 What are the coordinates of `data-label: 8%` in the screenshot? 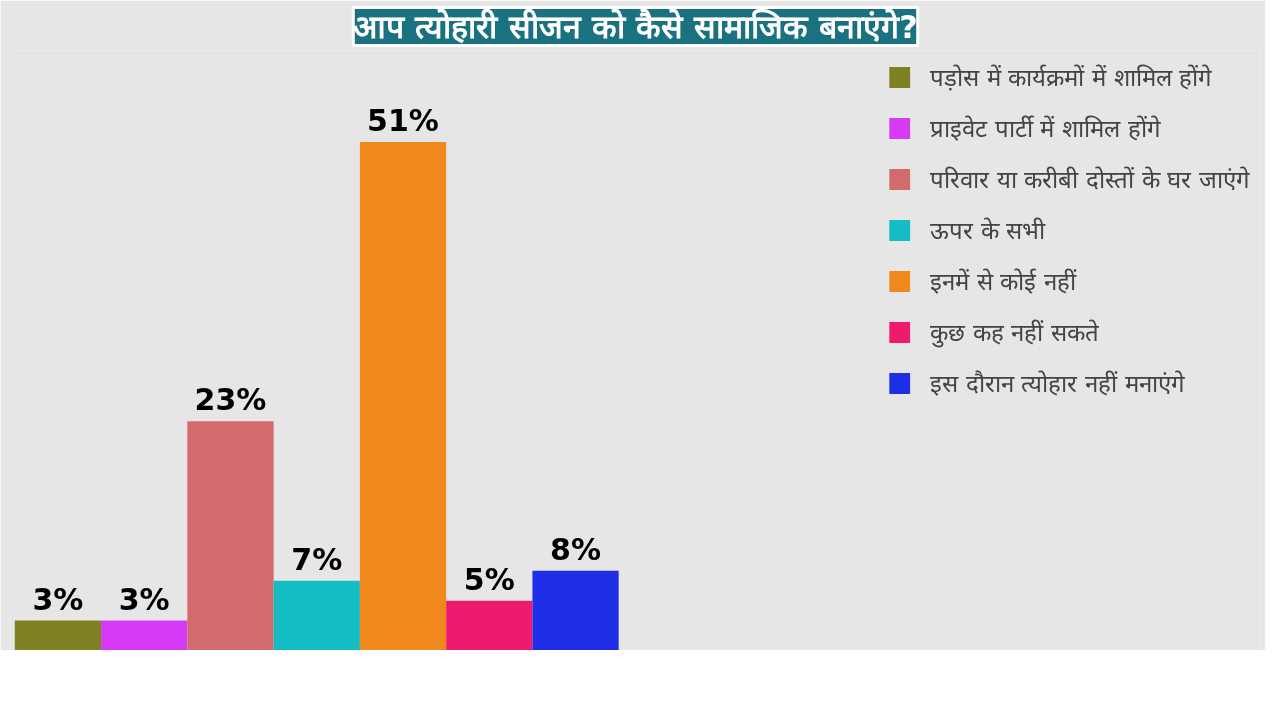 It's located at (576, 549).